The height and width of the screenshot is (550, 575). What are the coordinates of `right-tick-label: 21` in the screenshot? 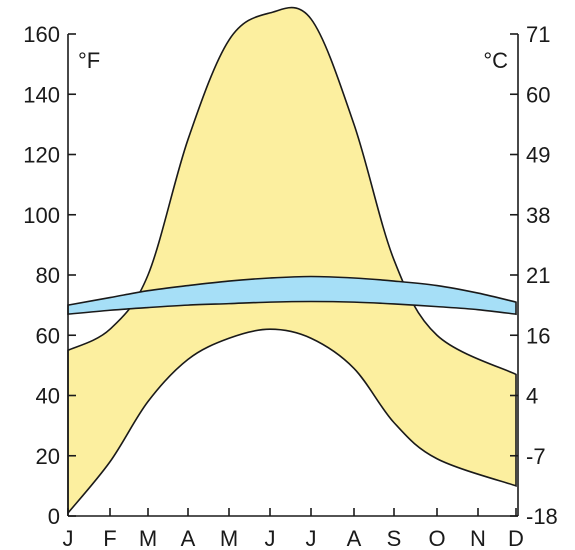 It's located at (538, 275).